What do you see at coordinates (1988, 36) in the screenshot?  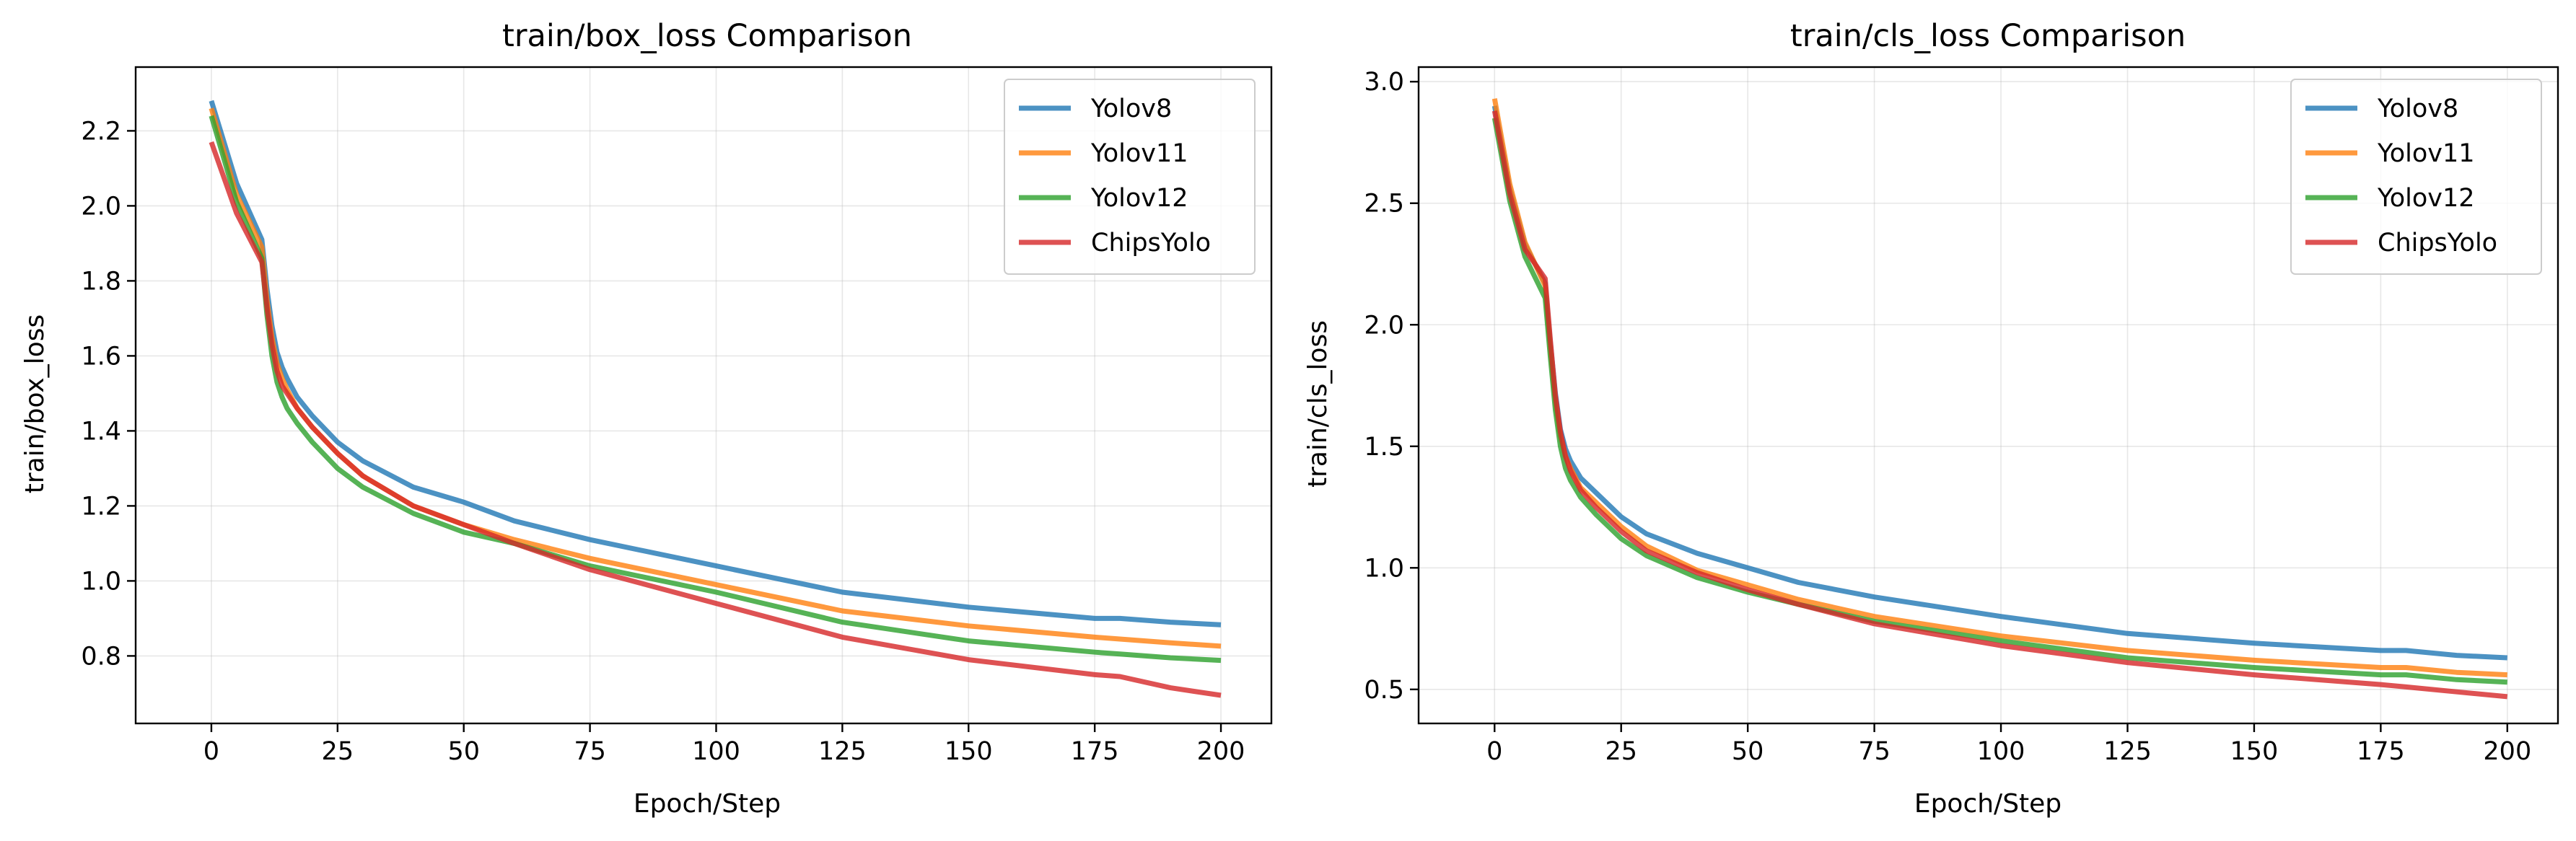 I see `cls-loss-chart-title: train/cls_loss Comparison` at bounding box center [1988, 36].